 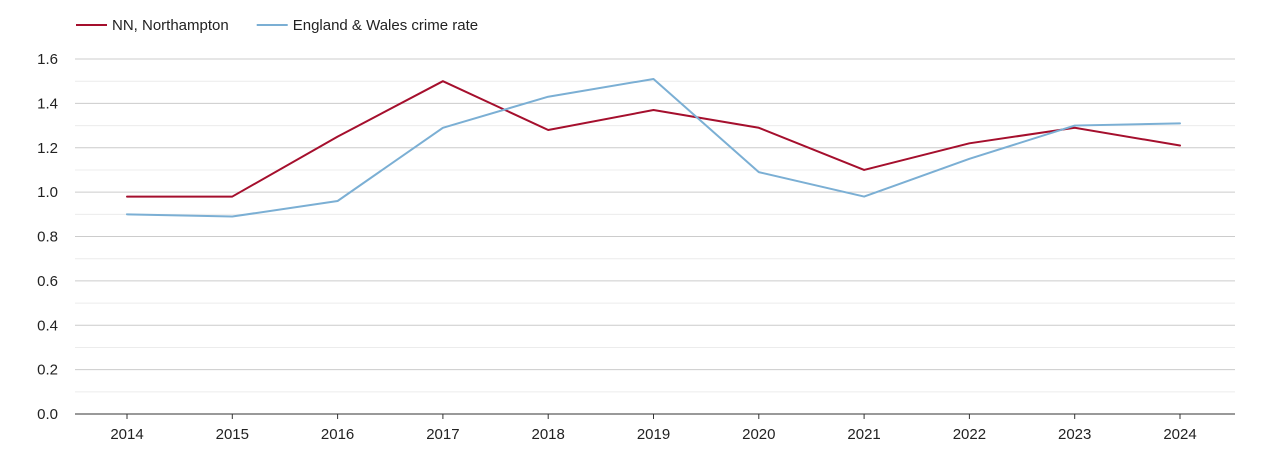 What do you see at coordinates (126, 434) in the screenshot?
I see `x-tick-label: 2014` at bounding box center [126, 434].